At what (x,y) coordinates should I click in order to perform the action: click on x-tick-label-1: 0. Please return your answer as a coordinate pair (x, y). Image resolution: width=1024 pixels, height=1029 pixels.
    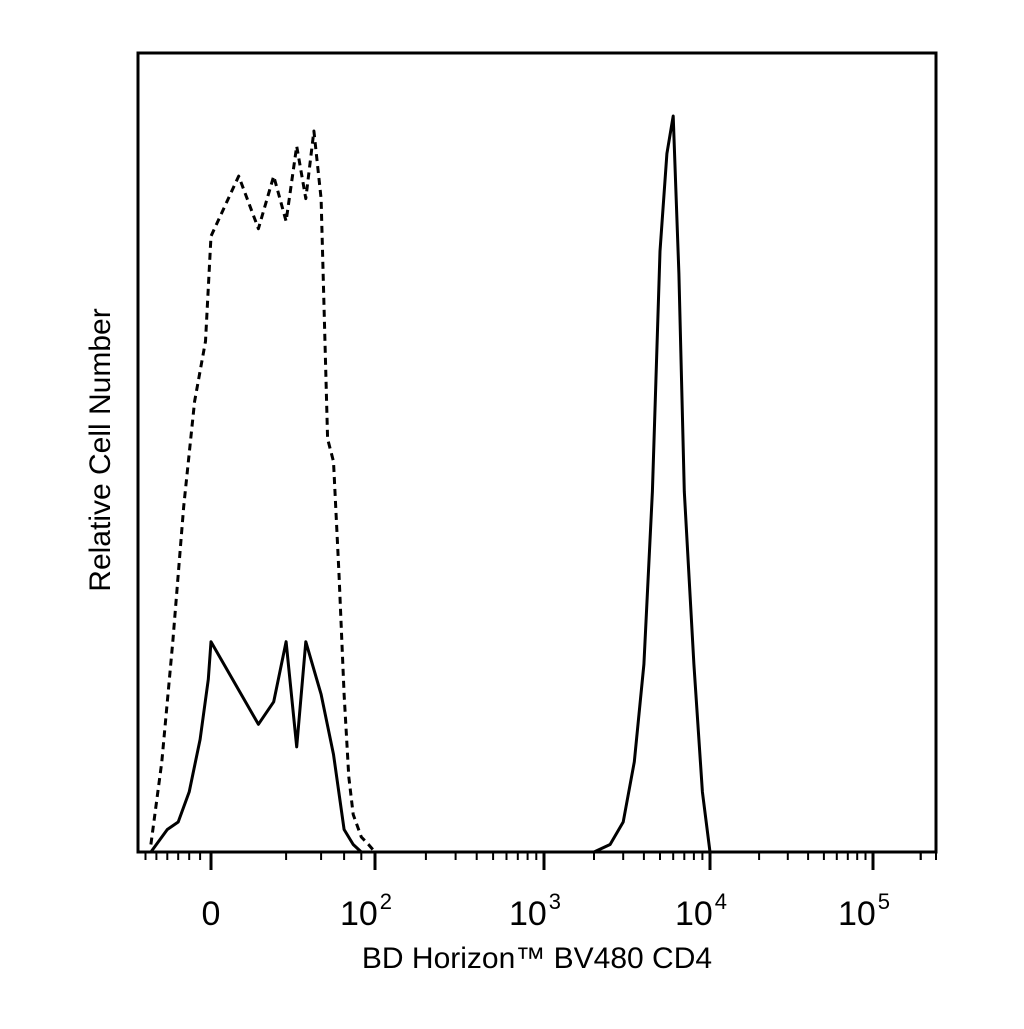
    Looking at the image, I should click on (211, 914).